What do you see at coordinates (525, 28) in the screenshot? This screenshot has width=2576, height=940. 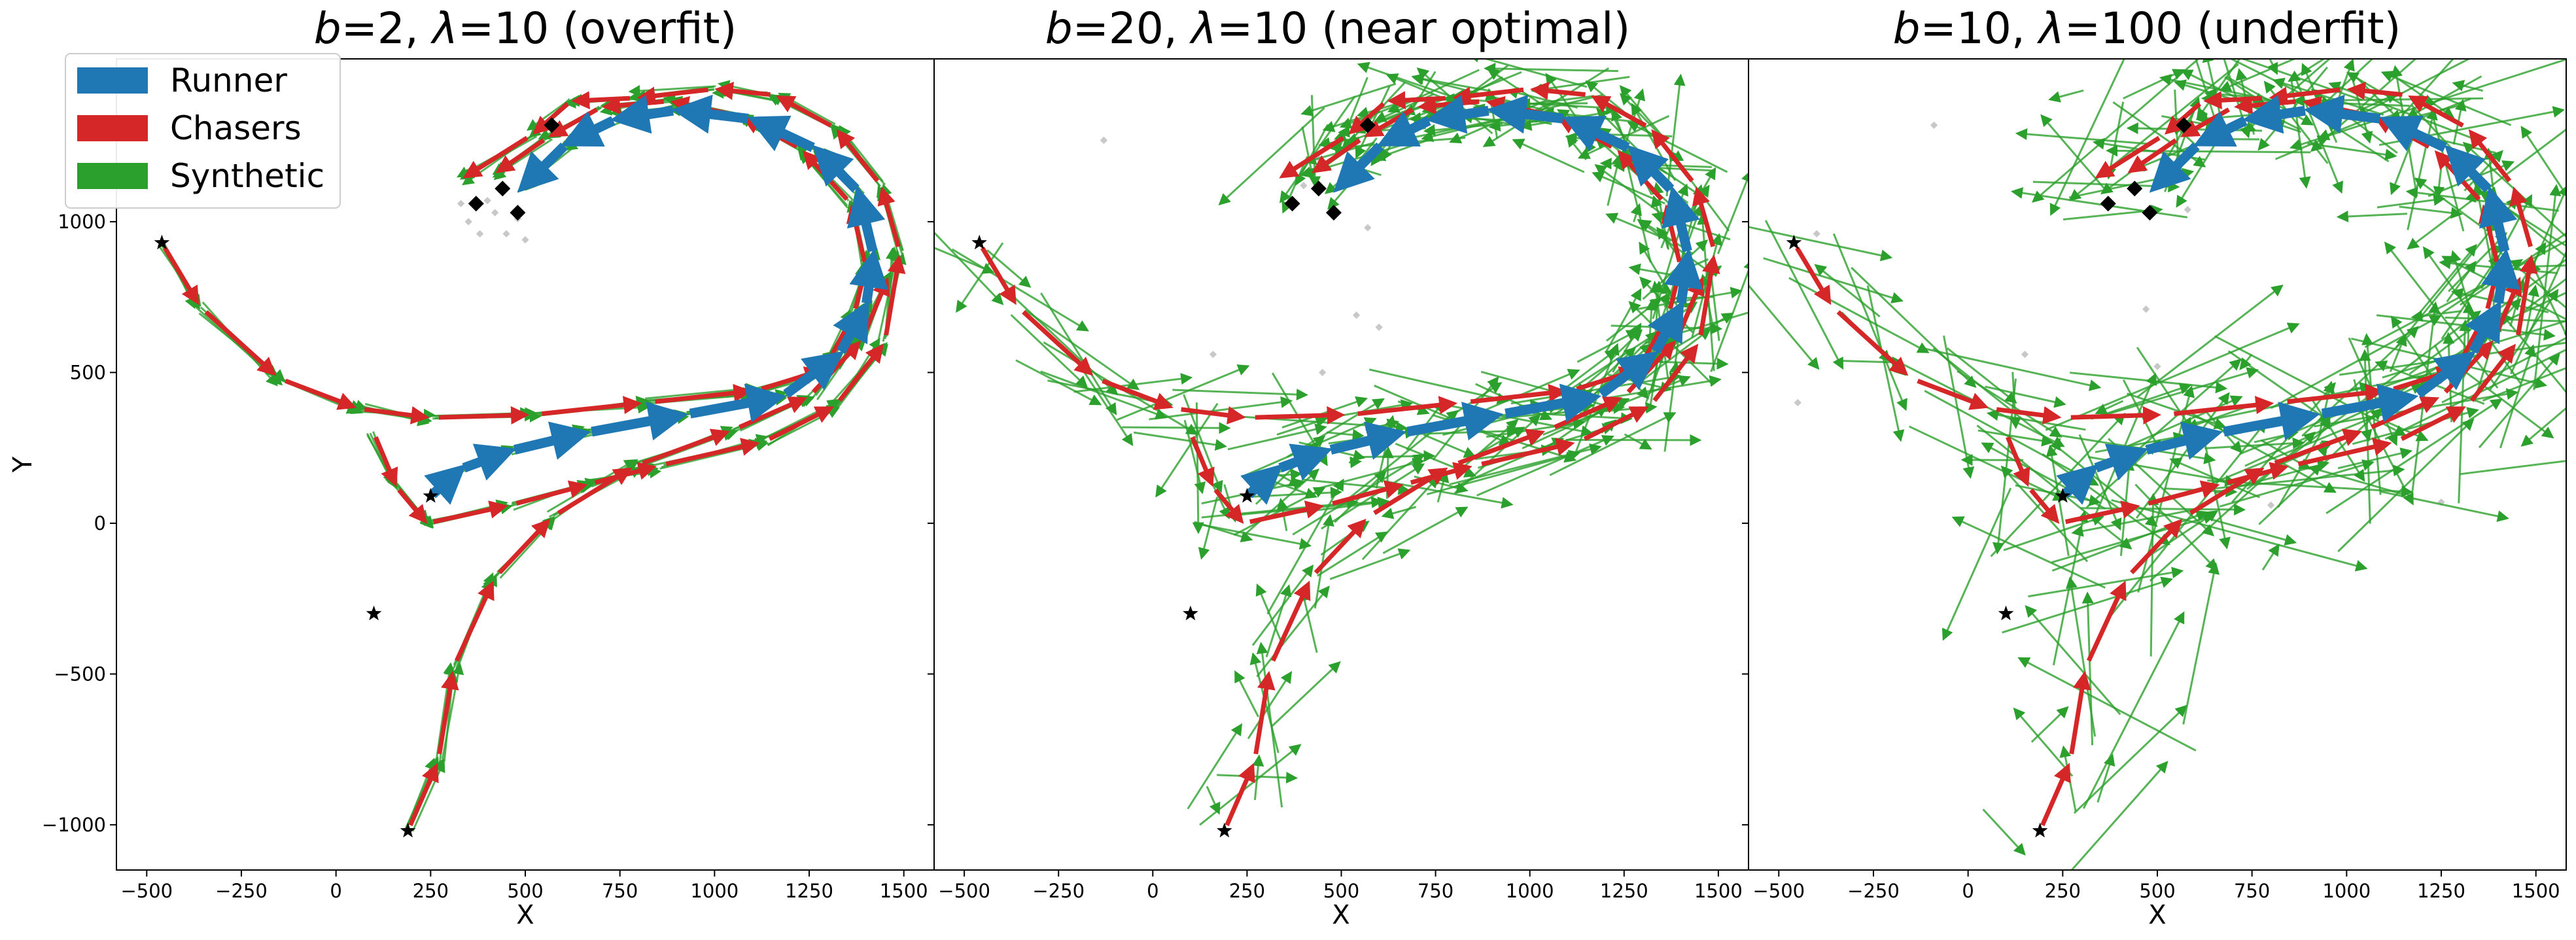 I see `panel-title: b=2, λ=10 (overfit)` at bounding box center [525, 28].